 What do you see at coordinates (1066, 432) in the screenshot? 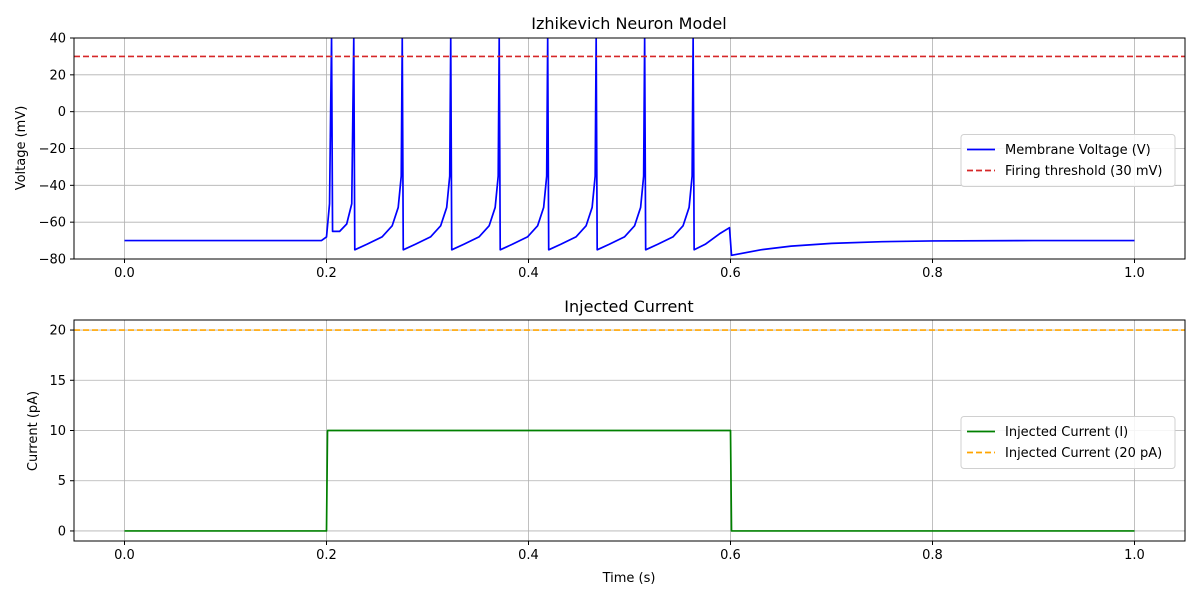
I see `current-legend-label: Injected Current (I)` at bounding box center [1066, 432].